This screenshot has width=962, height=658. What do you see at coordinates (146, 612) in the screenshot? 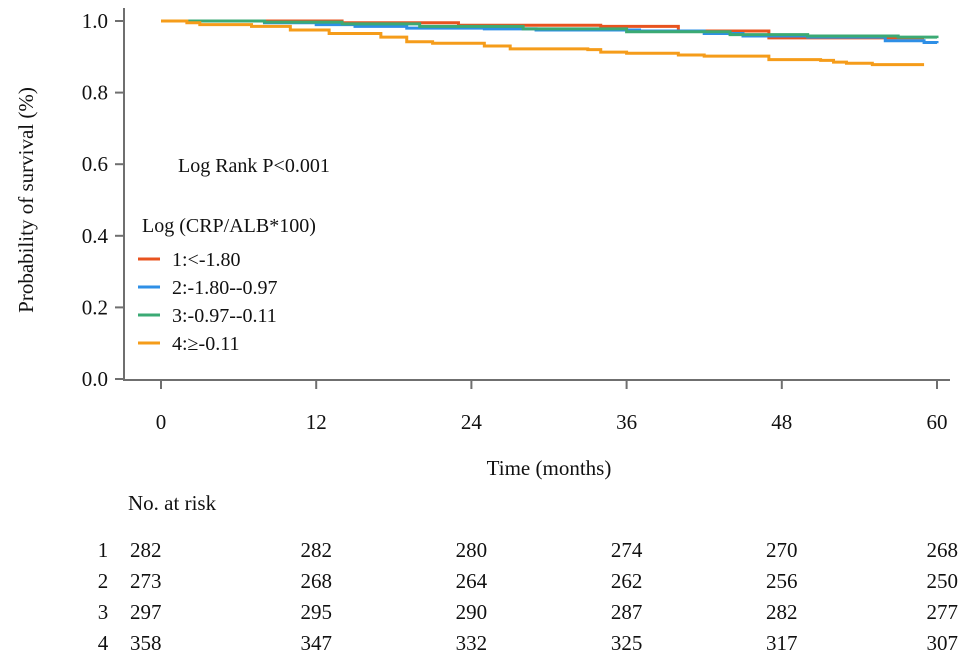
I see `risk-cell: 297` at bounding box center [146, 612].